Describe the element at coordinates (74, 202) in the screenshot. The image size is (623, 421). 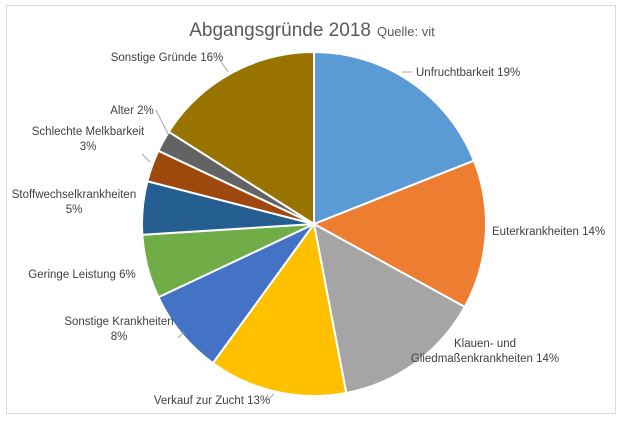
I see `data-label-7: Stoffwechselkrankheiten 5%` at that location.